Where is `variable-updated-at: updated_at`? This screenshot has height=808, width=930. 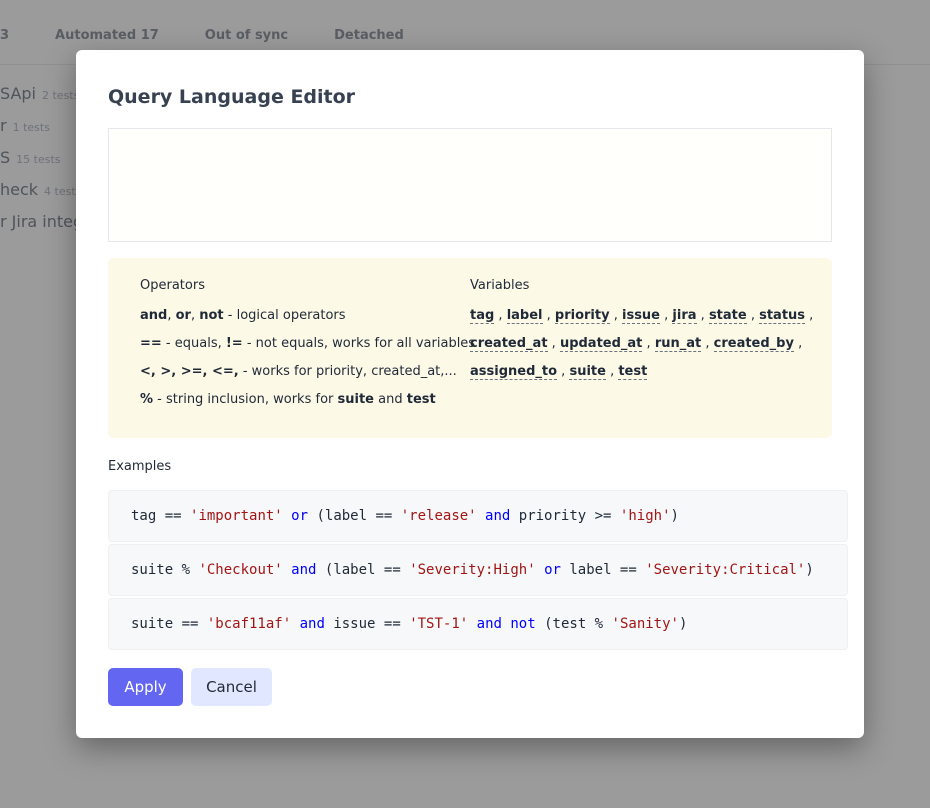 variable-updated-at: updated_at is located at coordinates (601, 344).